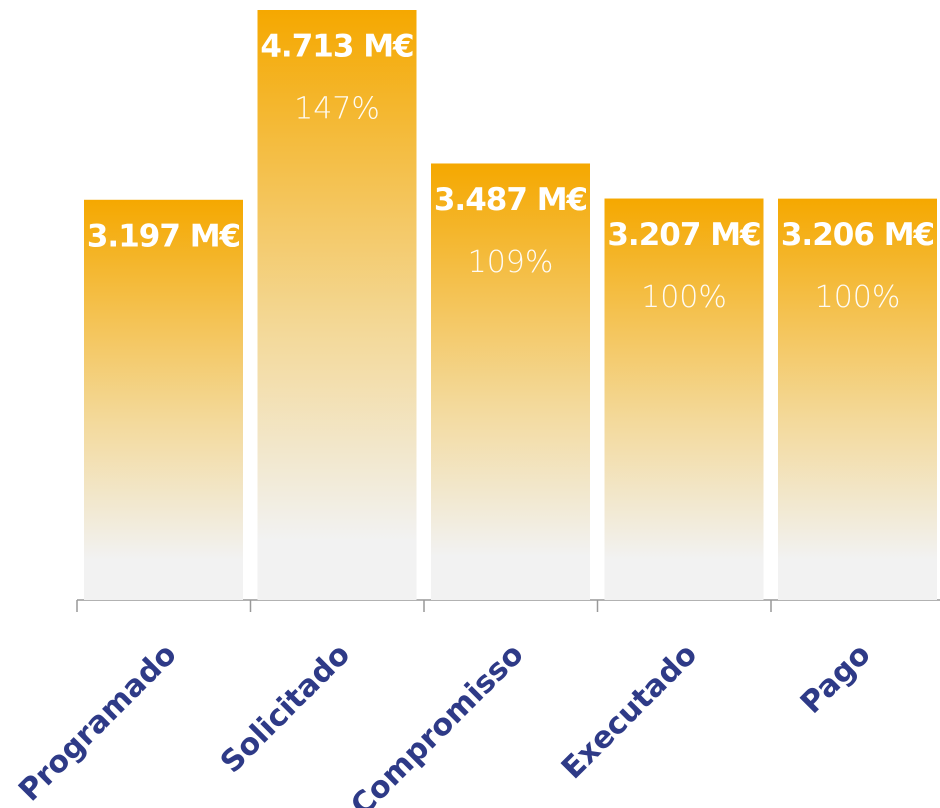  What do you see at coordinates (836, 679) in the screenshot?
I see `x-tick-label: Pago` at bounding box center [836, 679].